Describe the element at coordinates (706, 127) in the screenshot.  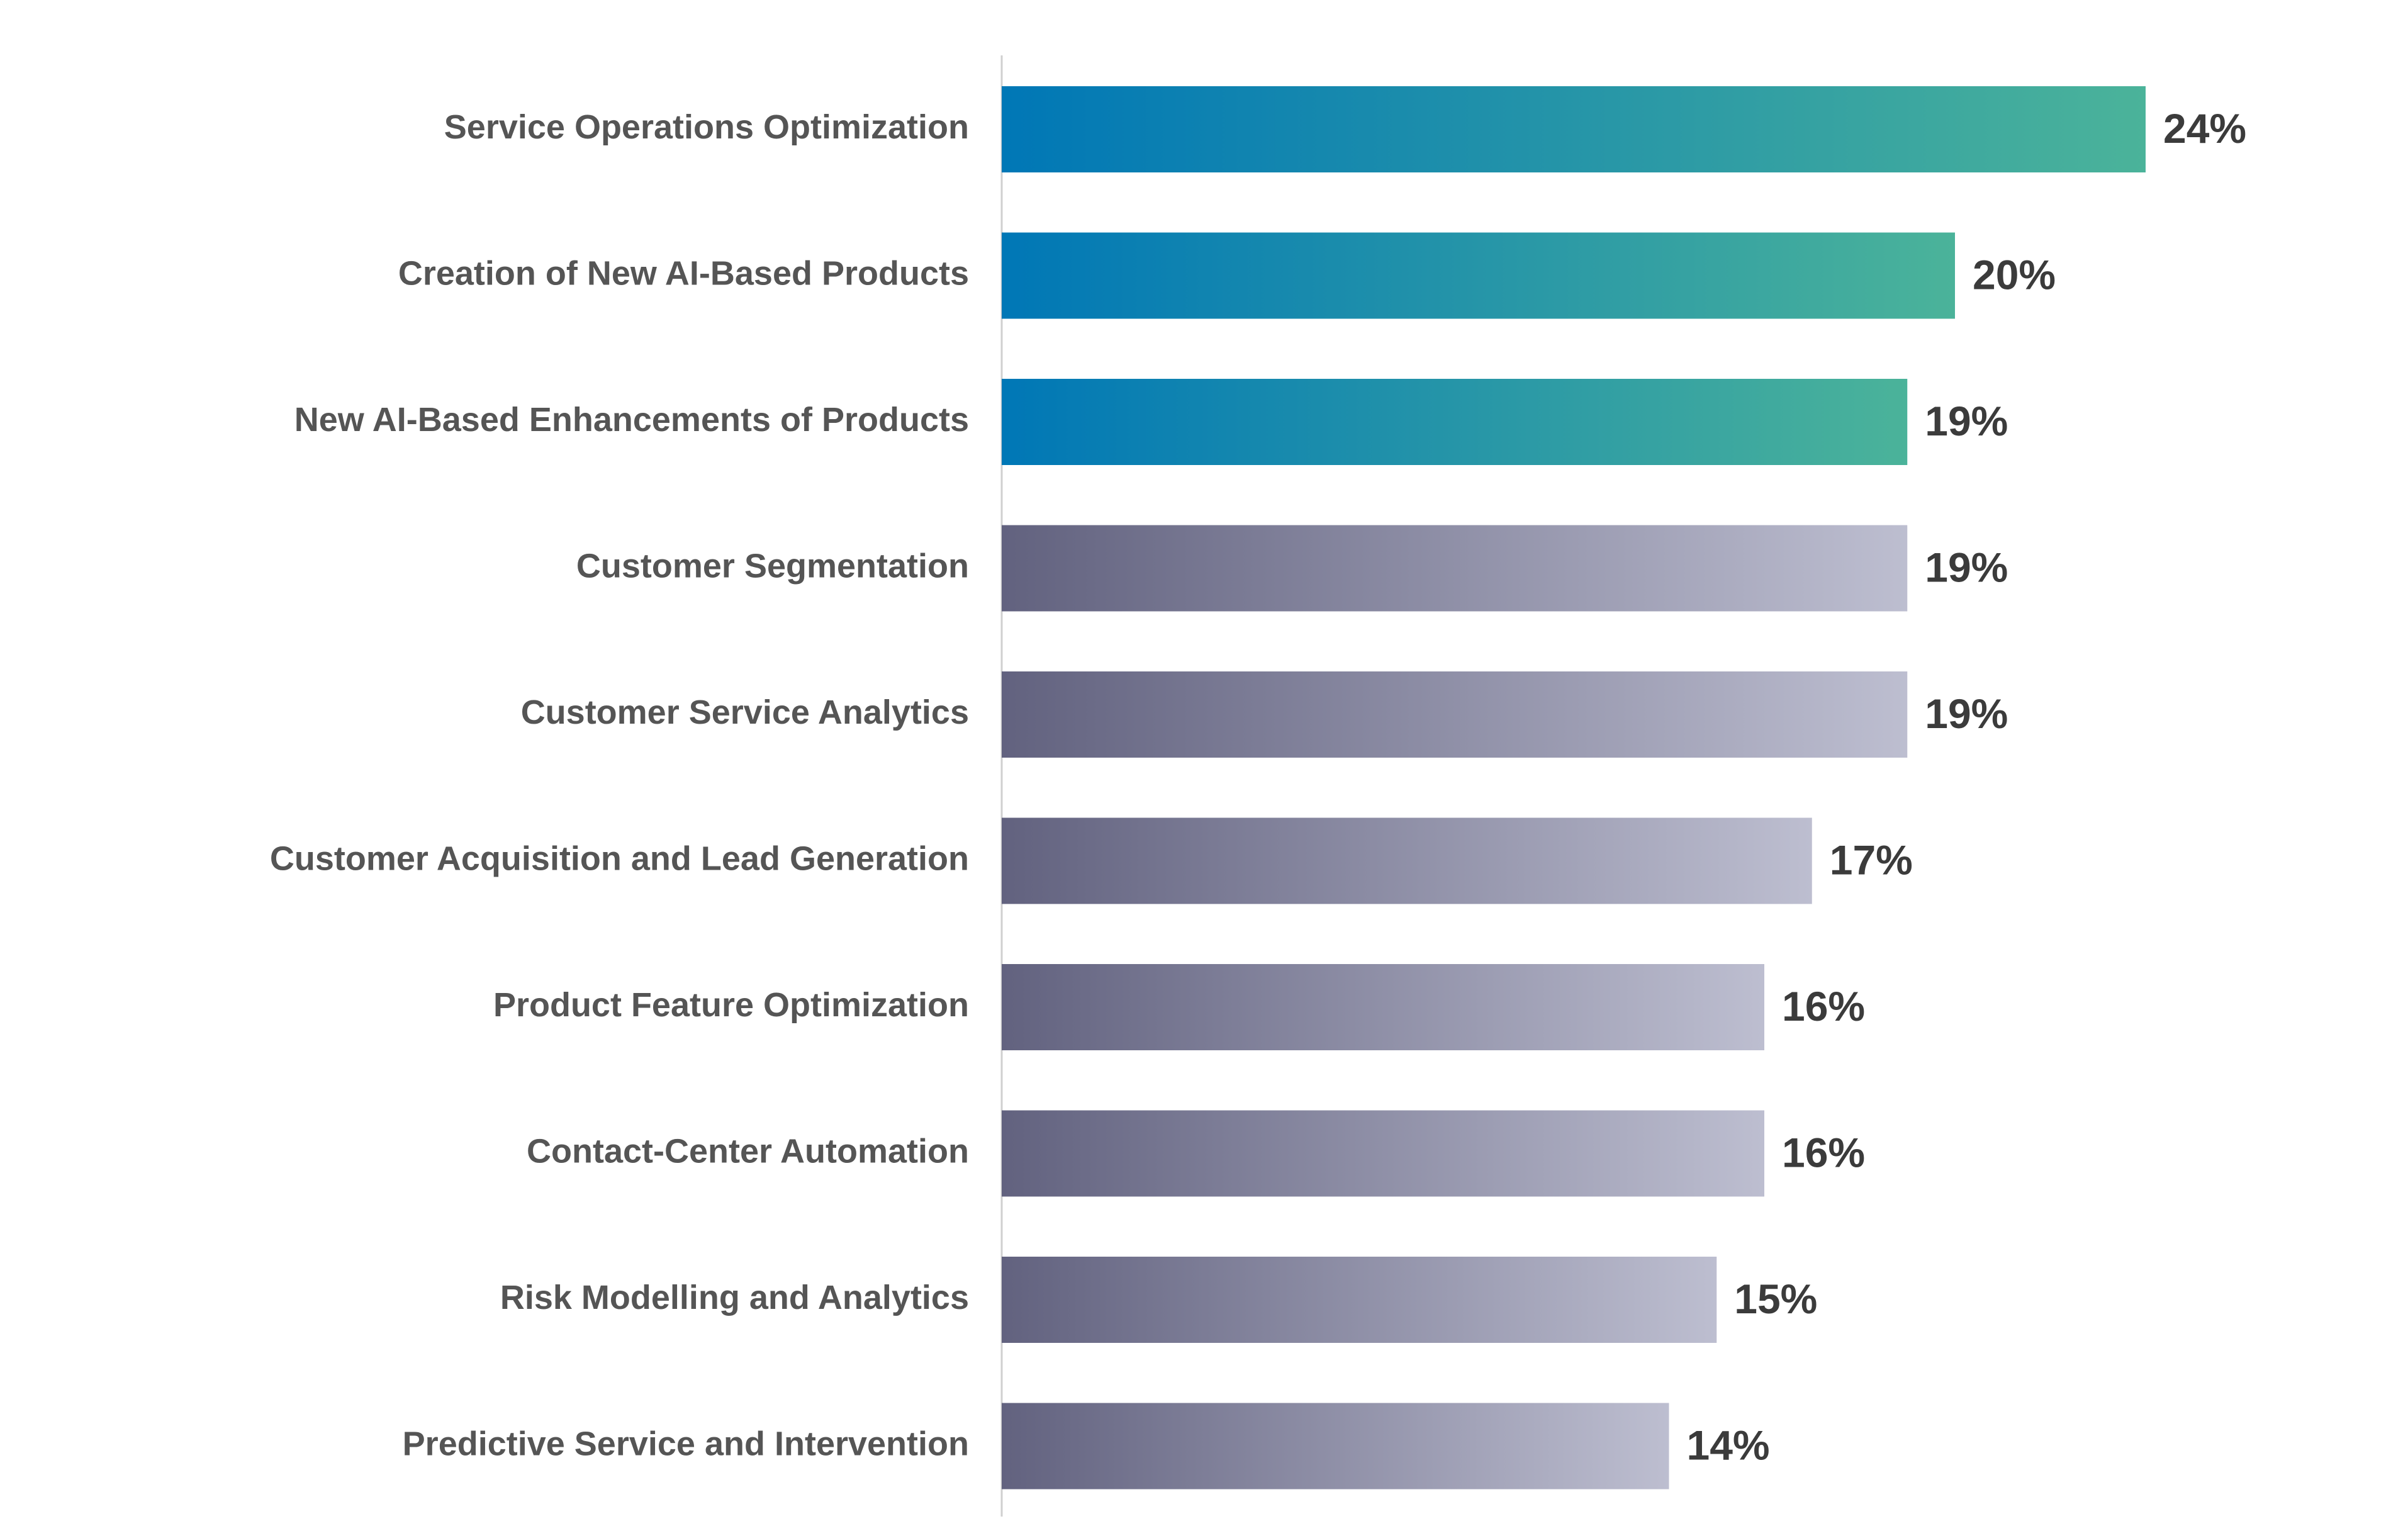
I see `category-label: Service Operations Optimization` at that location.